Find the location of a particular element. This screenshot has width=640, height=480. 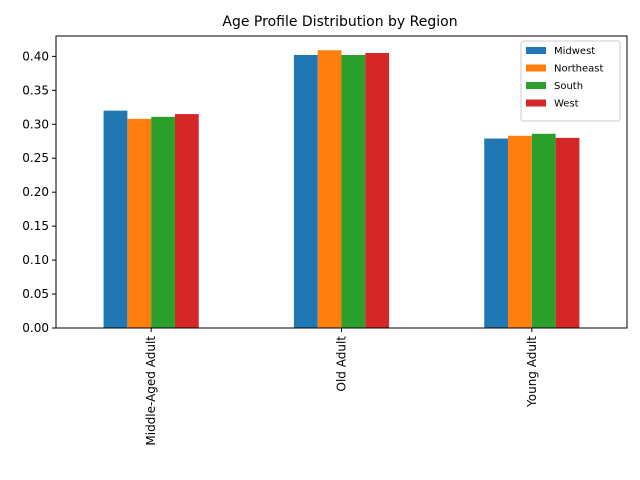

legend-swatch-midwest is located at coordinates (536, 50).